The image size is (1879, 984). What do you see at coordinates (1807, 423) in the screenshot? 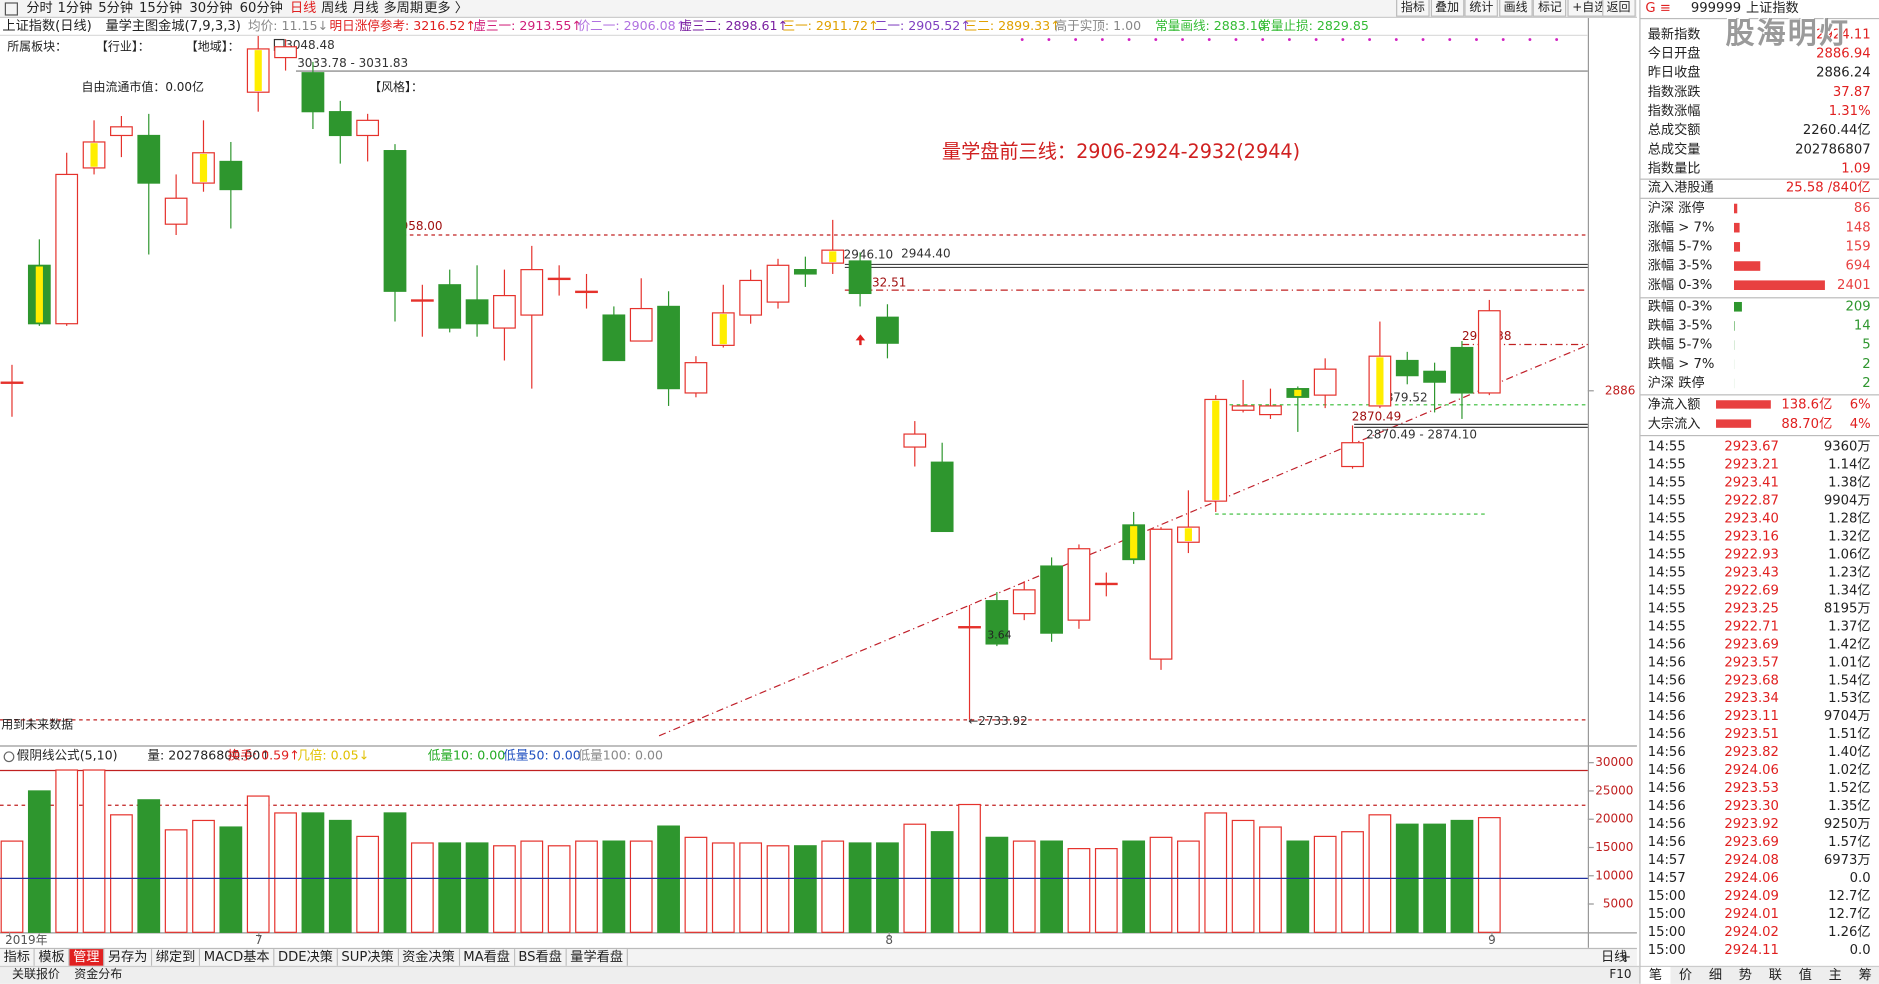
I see `flow-amount: 88.70亿` at bounding box center [1807, 423].